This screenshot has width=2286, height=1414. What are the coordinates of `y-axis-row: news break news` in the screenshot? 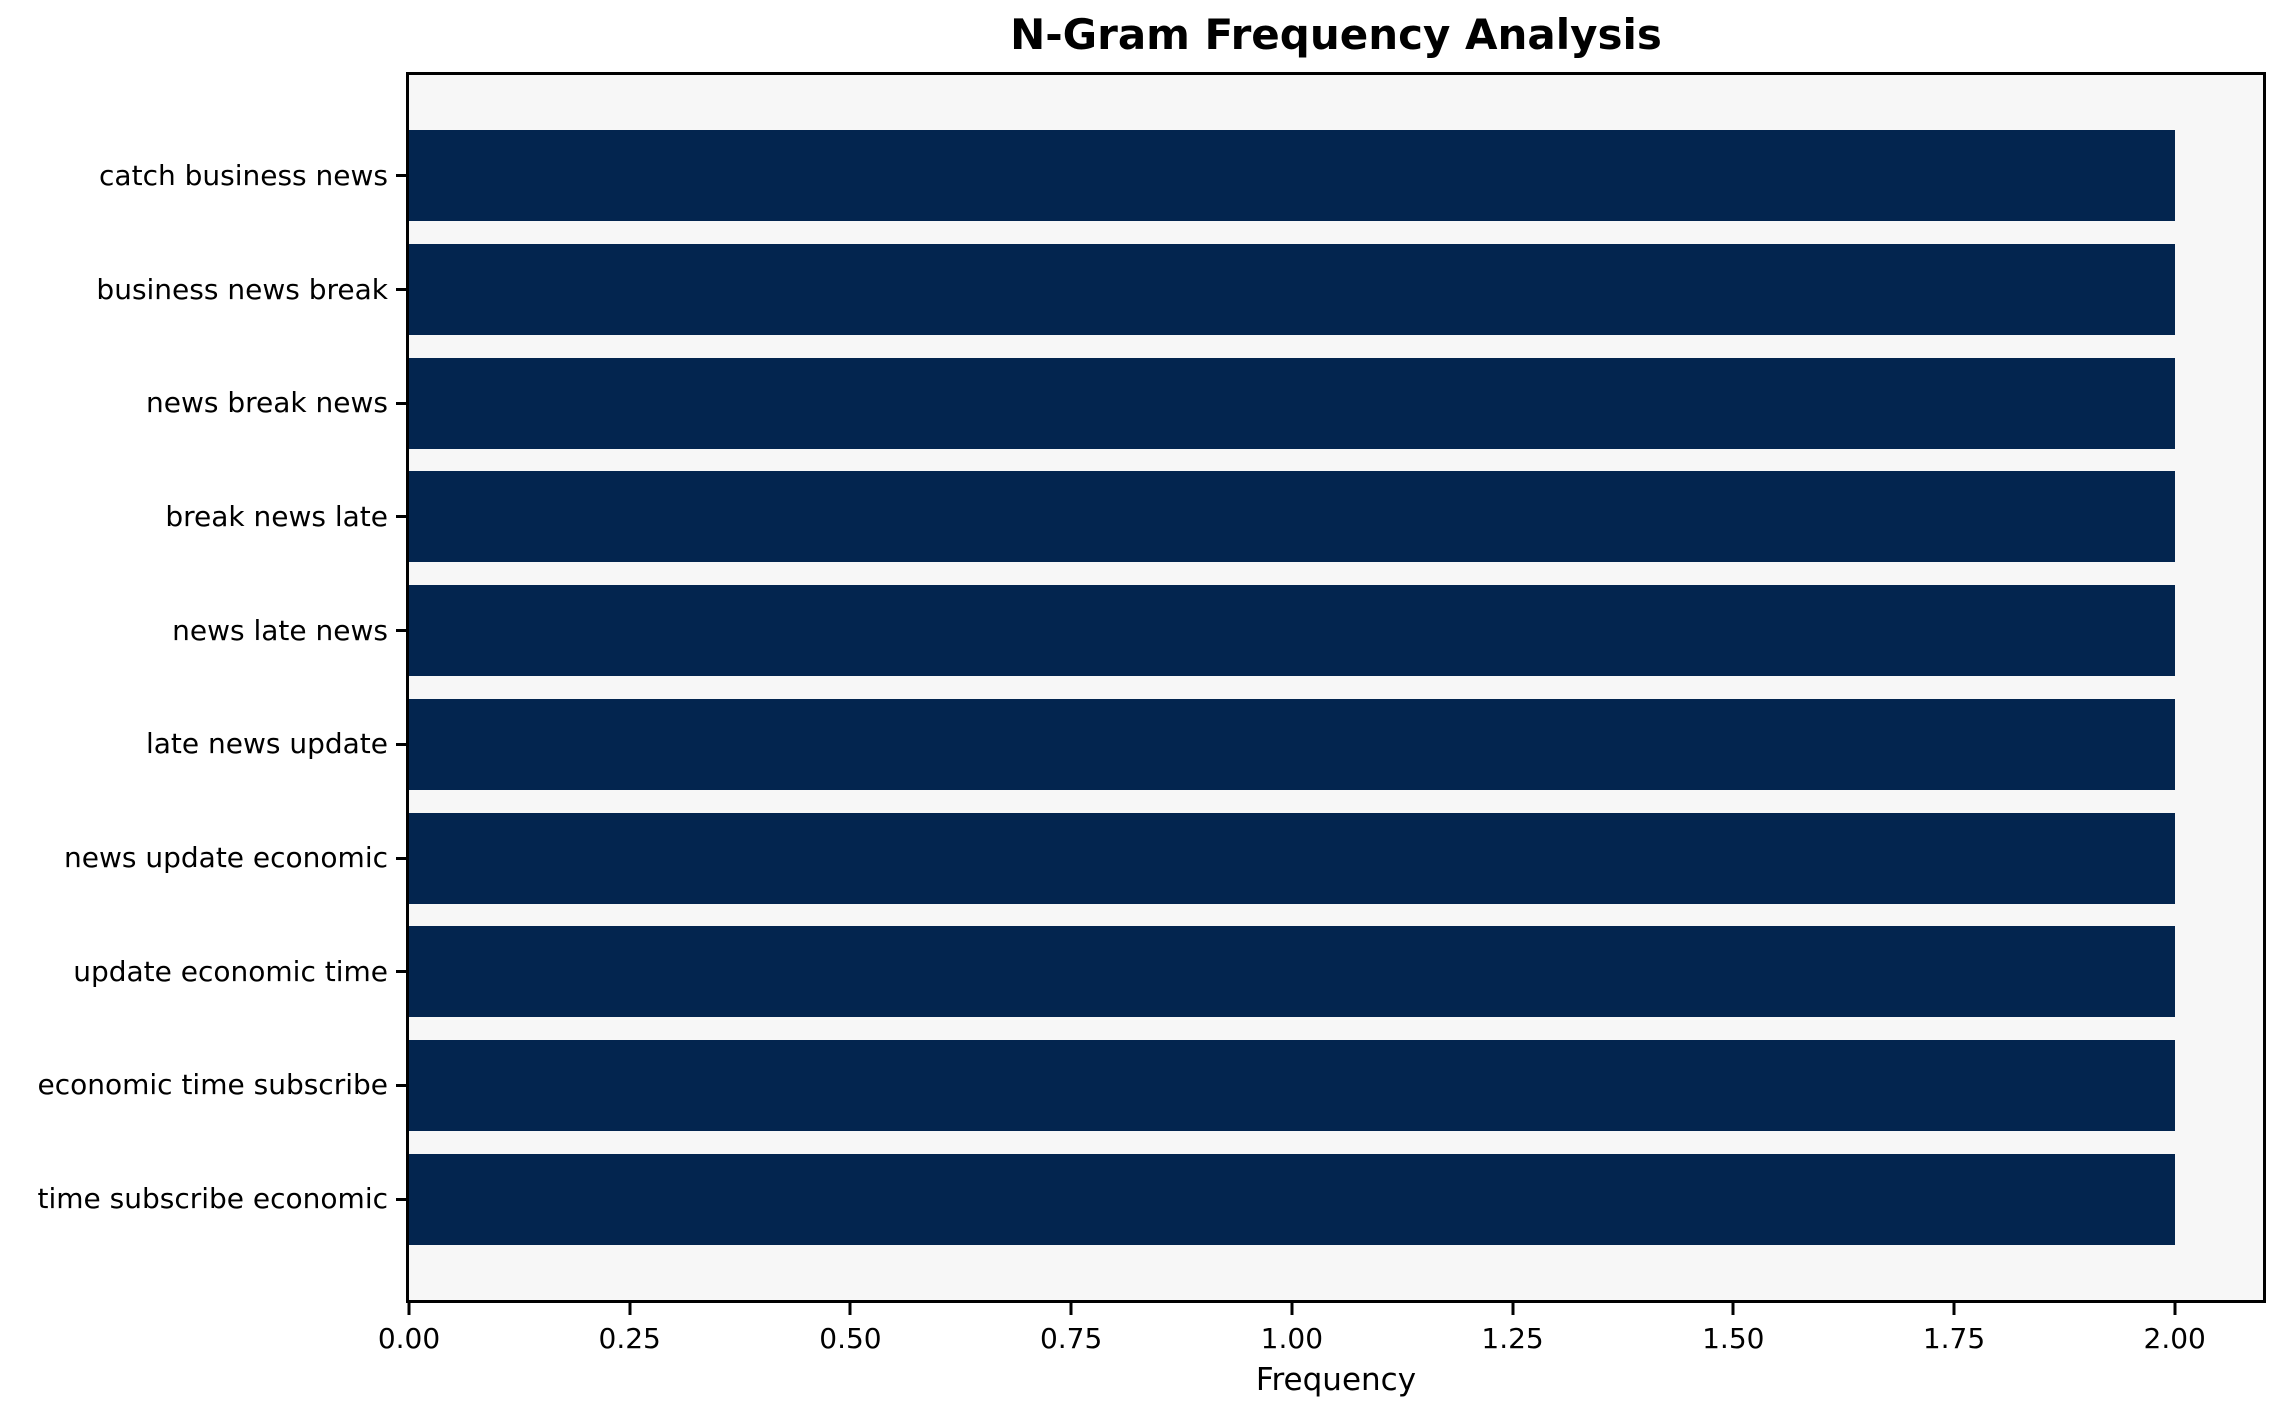 It's located at (203, 403).